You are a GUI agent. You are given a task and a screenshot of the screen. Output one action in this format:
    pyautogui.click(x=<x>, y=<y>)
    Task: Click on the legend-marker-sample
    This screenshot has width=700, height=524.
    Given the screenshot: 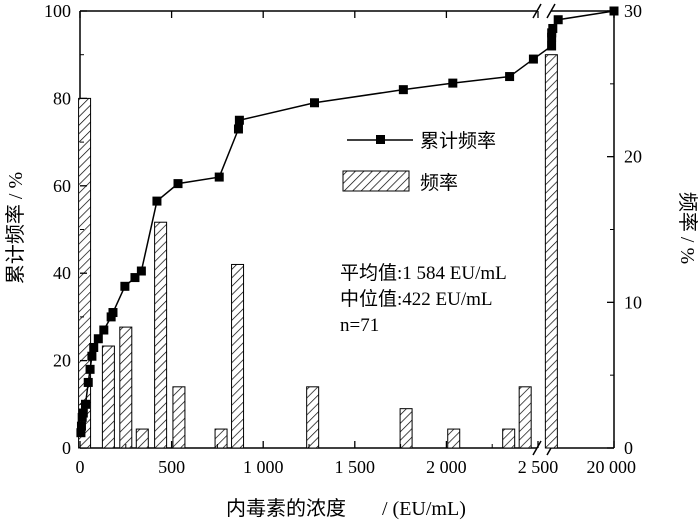 What is the action you would take?
    pyautogui.click(x=380, y=139)
    